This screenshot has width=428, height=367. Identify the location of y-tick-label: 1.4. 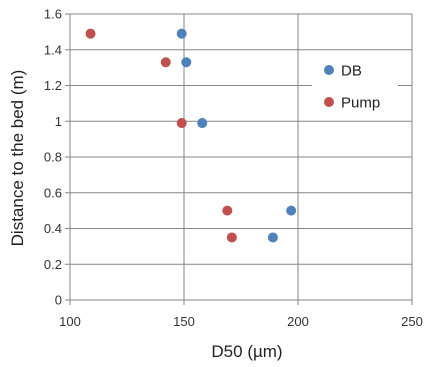
(53, 49).